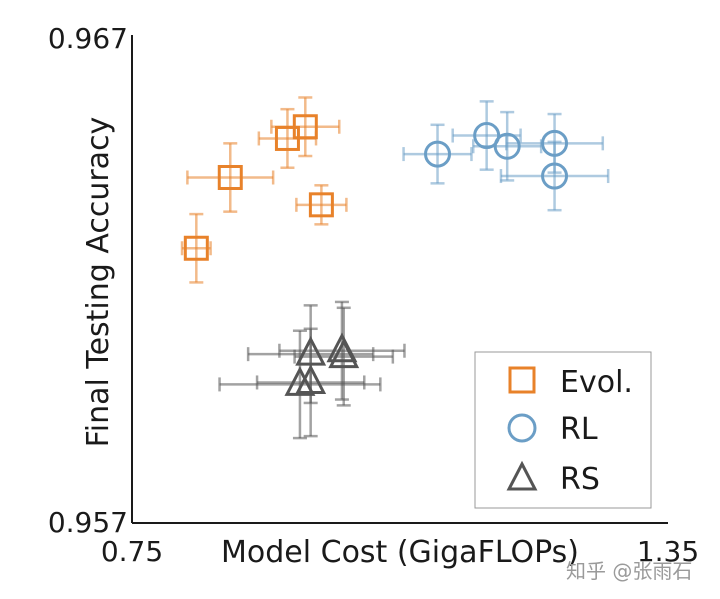 This screenshot has width=720, height=599. I want to click on y-axis-title: Final Testing Accuracy, so click(98, 282).